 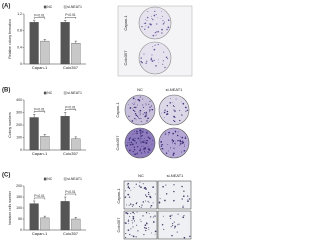 What do you see at coordinates (50, 179) in the screenshot?
I see `legend-label: NC` at bounding box center [50, 179].